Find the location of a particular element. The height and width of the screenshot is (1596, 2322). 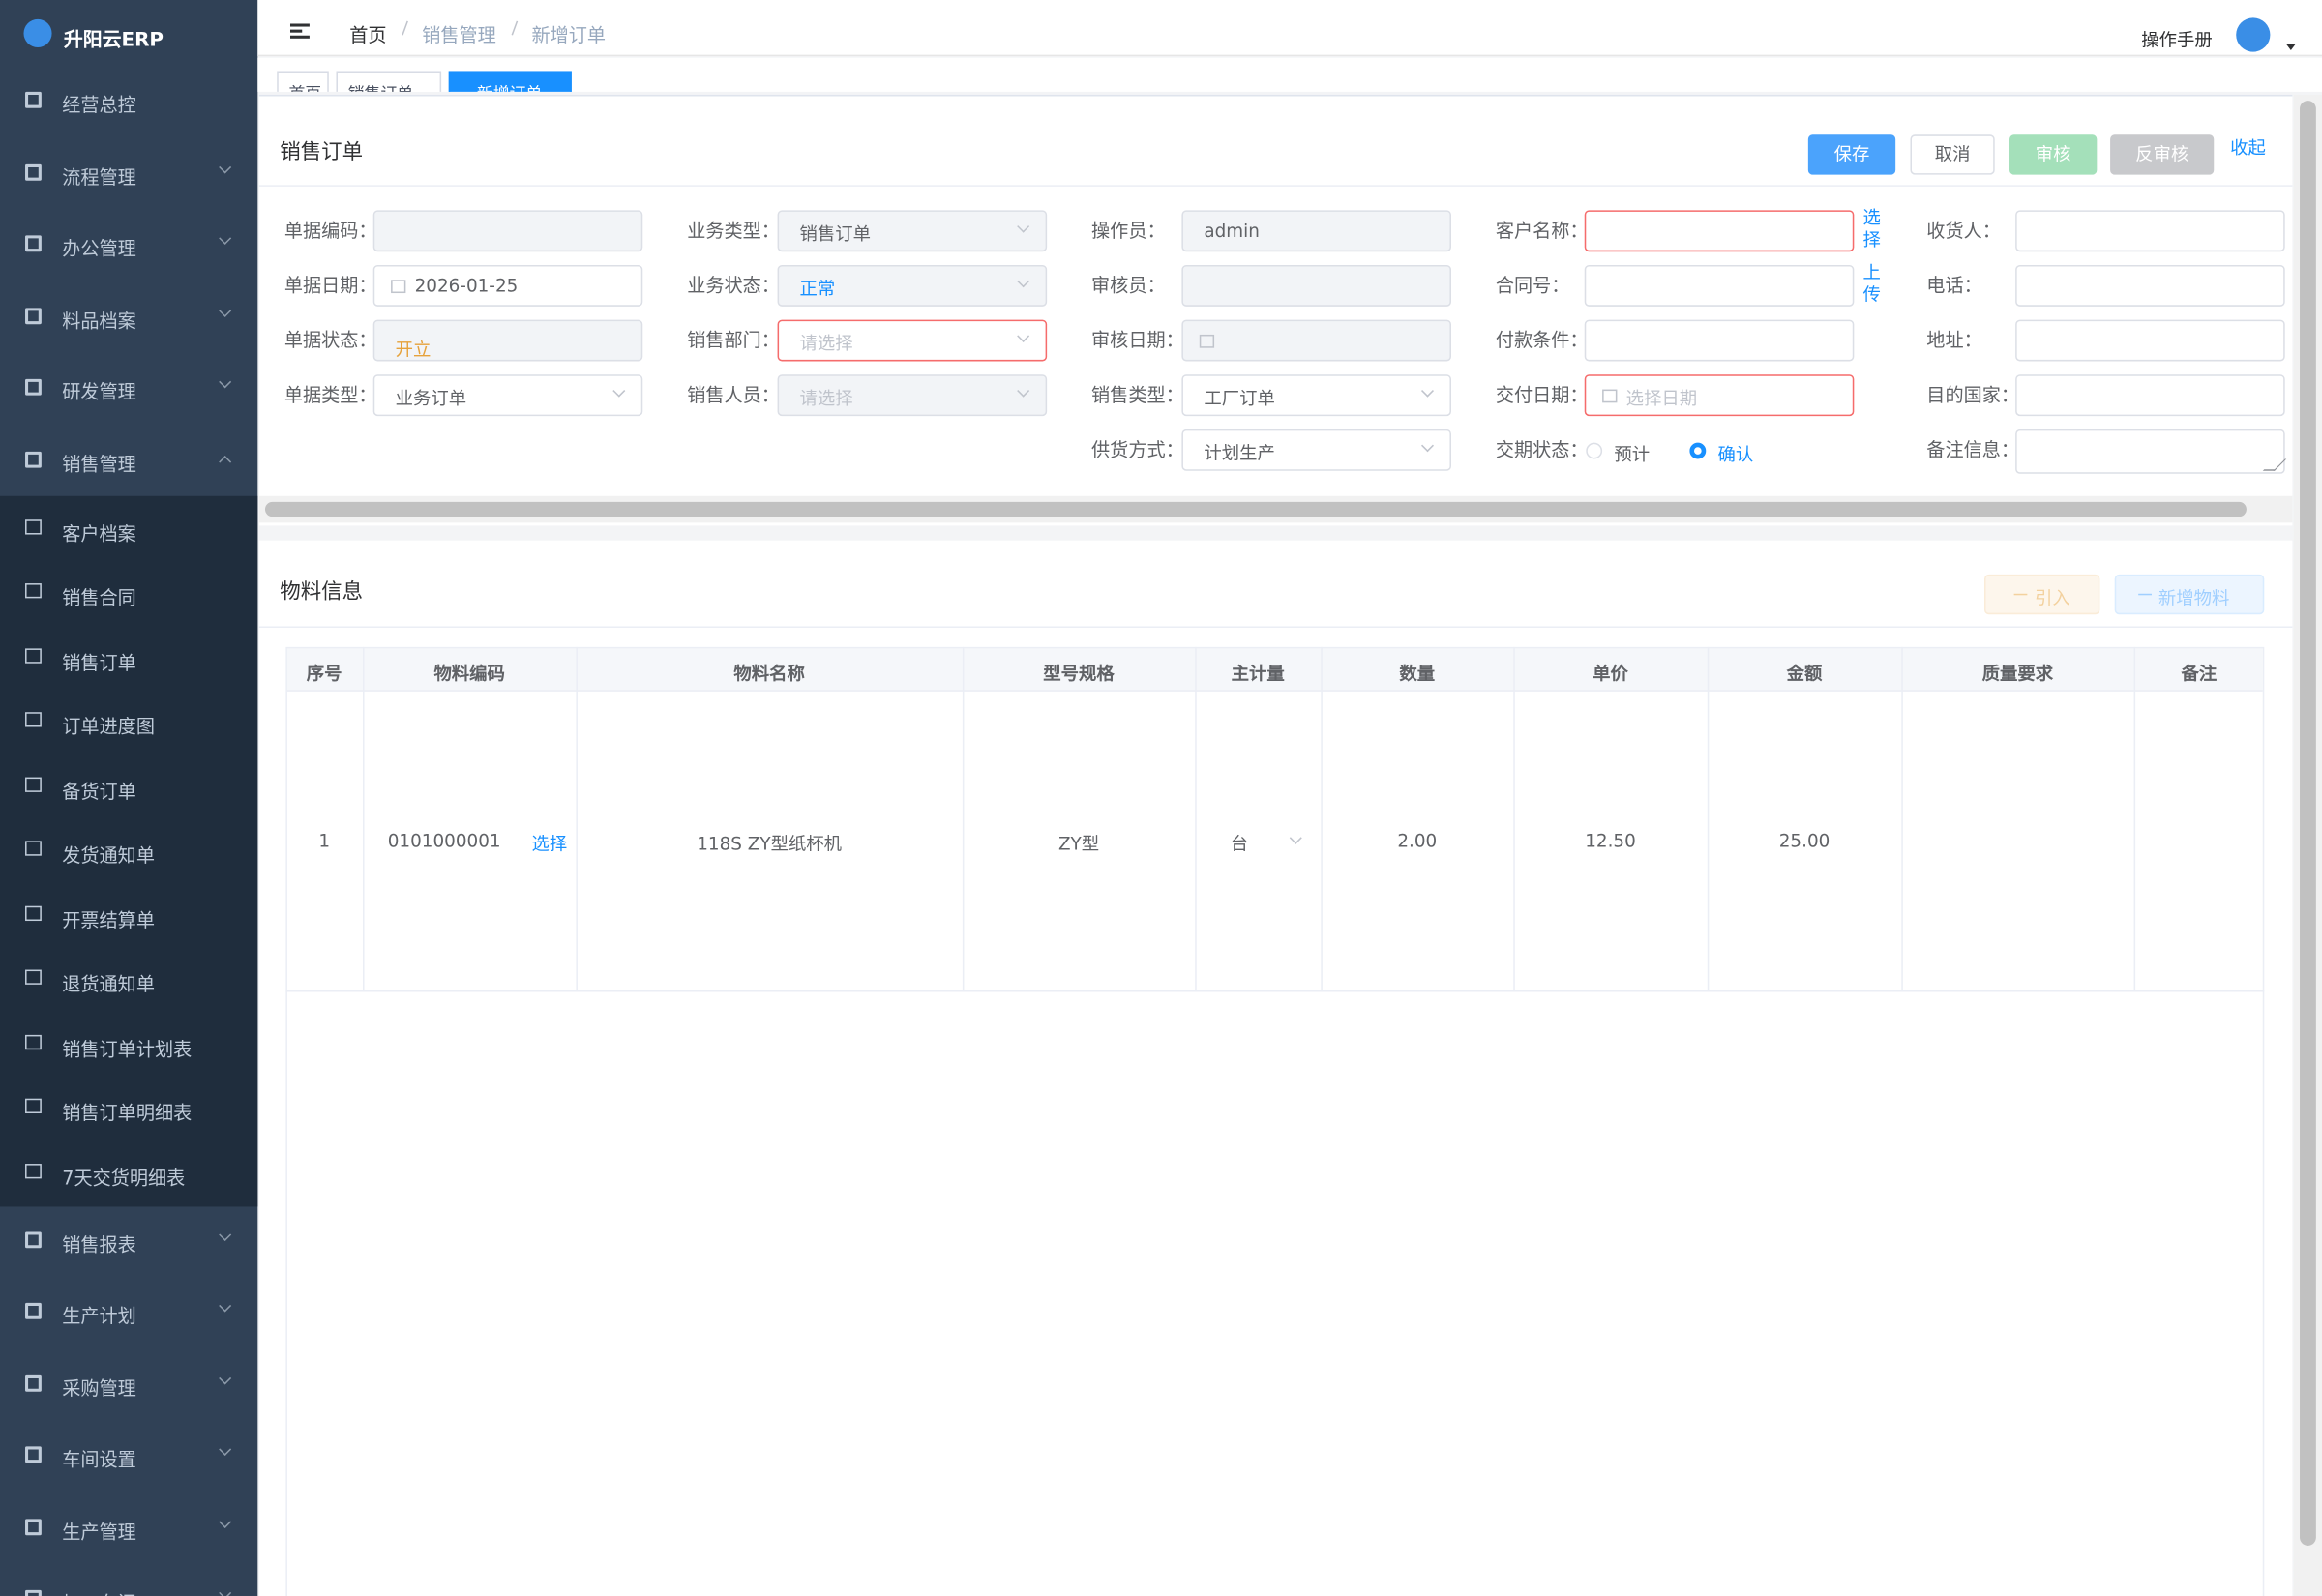

menu-item: 加工车间 is located at coordinates (128, 1579).